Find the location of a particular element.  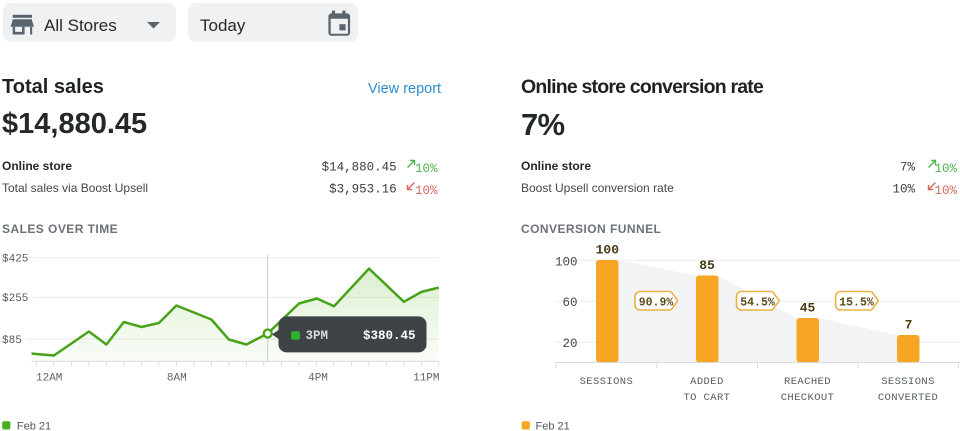

svg-text: 3PM is located at coordinates (317, 336).